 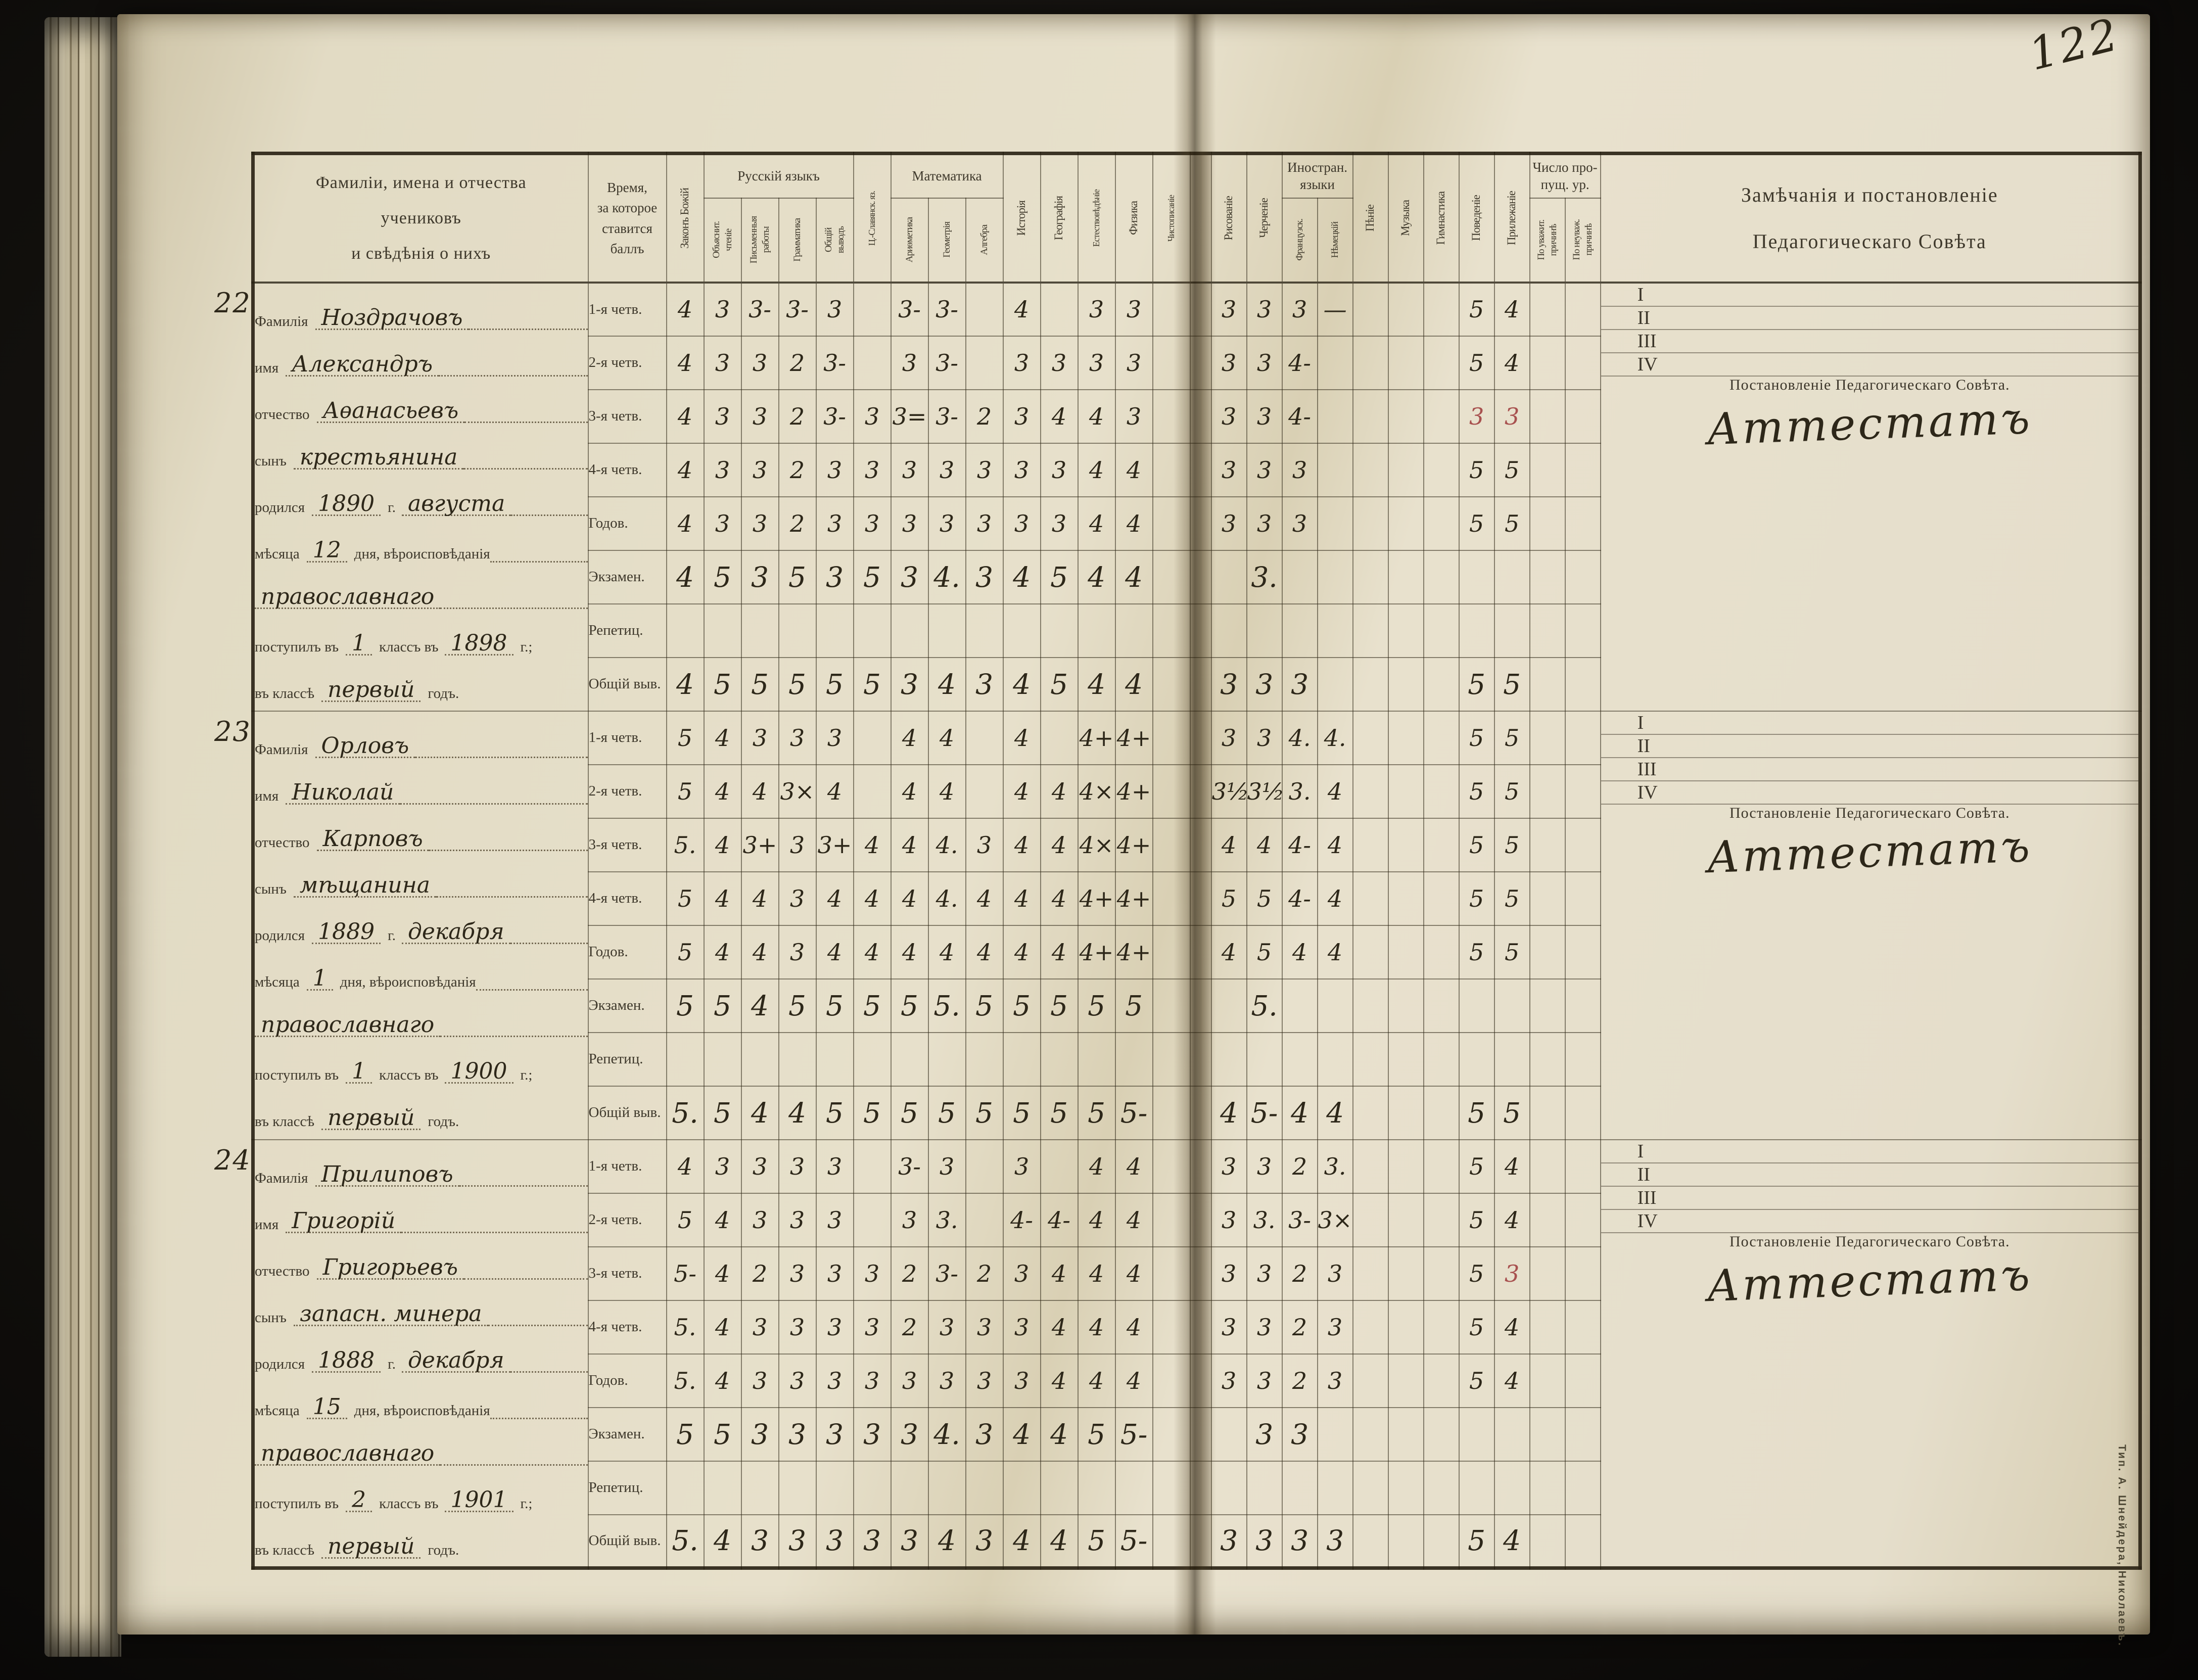 What do you see at coordinates (1405, 218) in the screenshot?
I see `column-header-music: Музыка` at bounding box center [1405, 218].